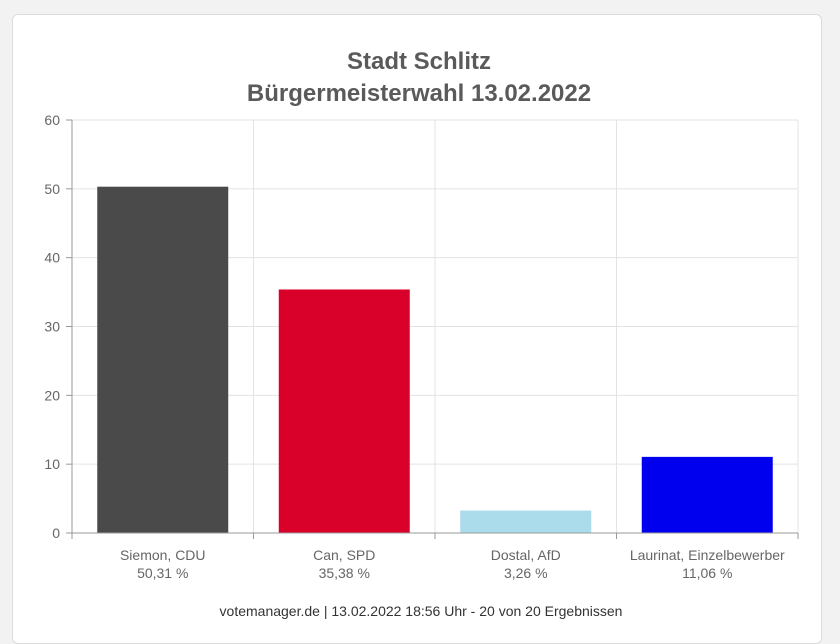 This screenshot has height=644, width=840. Describe the element at coordinates (52, 327) in the screenshot. I see `y-tick-label: 30` at that location.